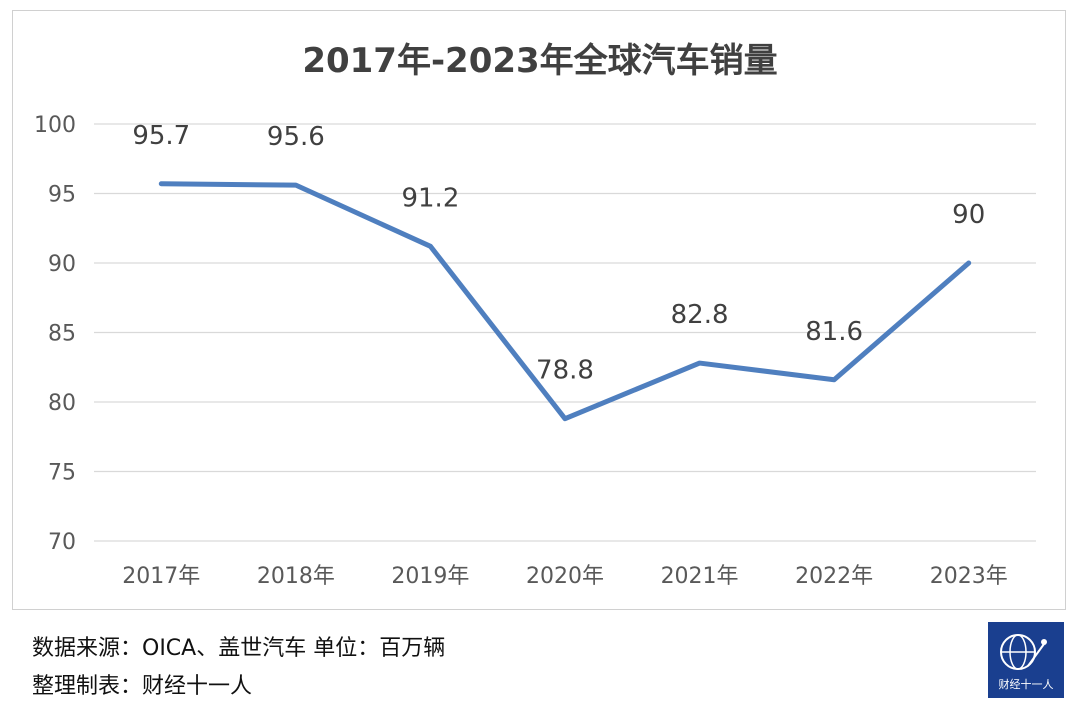 The height and width of the screenshot is (710, 1080). I want to click on chart-title: 2017年-2023年全球汽车销量, so click(539, 61).